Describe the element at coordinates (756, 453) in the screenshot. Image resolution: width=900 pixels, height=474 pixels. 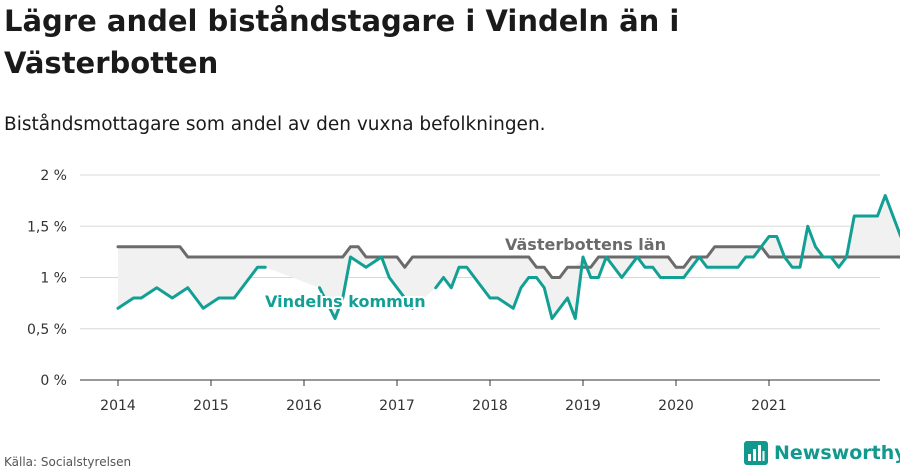
I see `newsworthy-logo-icon` at that location.